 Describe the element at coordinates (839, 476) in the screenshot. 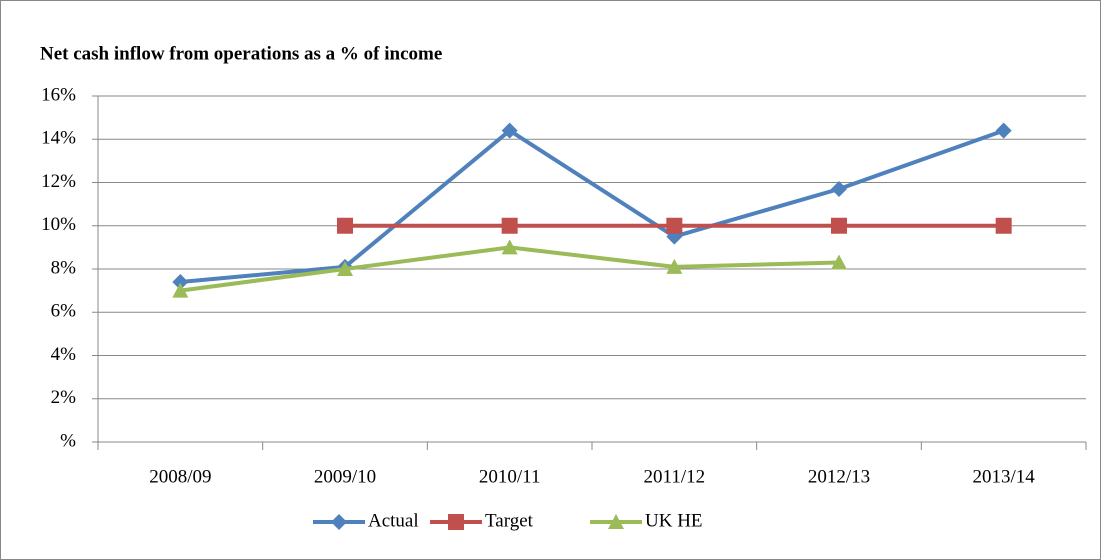

I see `x-tick-label: 2012/13` at that location.